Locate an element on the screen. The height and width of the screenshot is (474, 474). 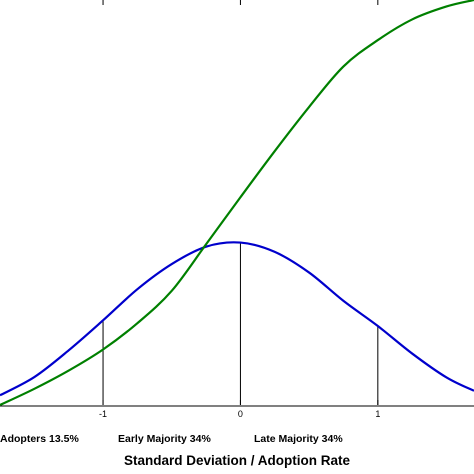
x-tick-label: 0 is located at coordinates (240, 414).